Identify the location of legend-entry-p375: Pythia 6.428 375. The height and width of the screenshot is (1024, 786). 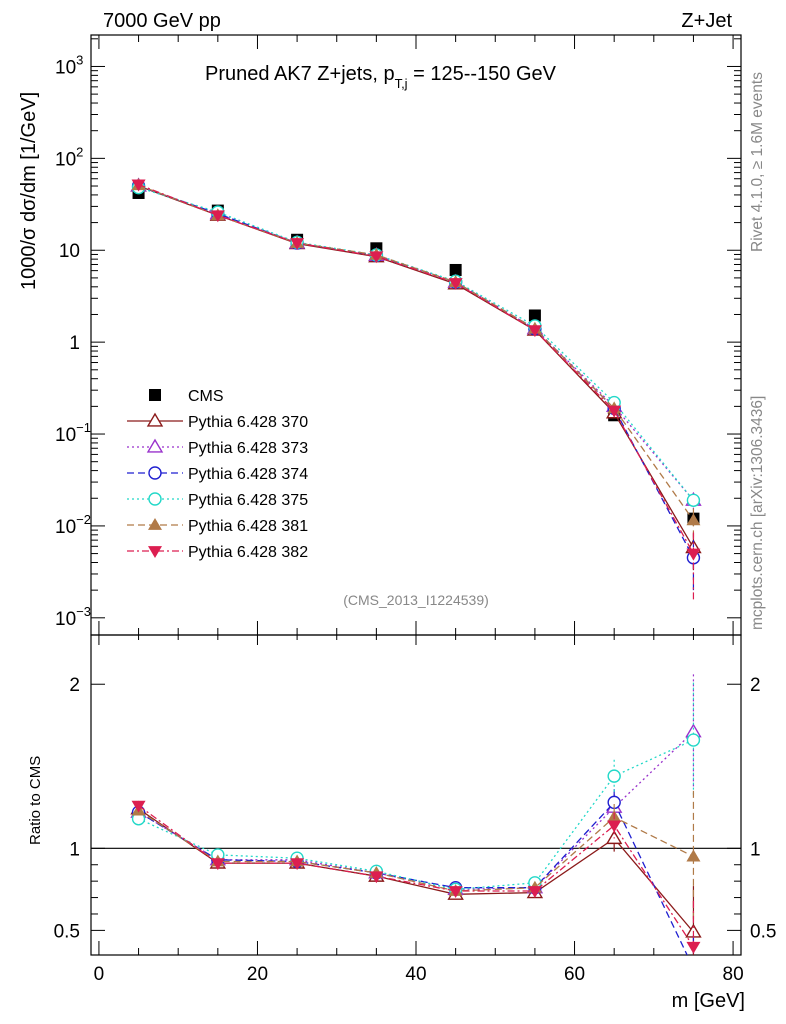
(217, 500).